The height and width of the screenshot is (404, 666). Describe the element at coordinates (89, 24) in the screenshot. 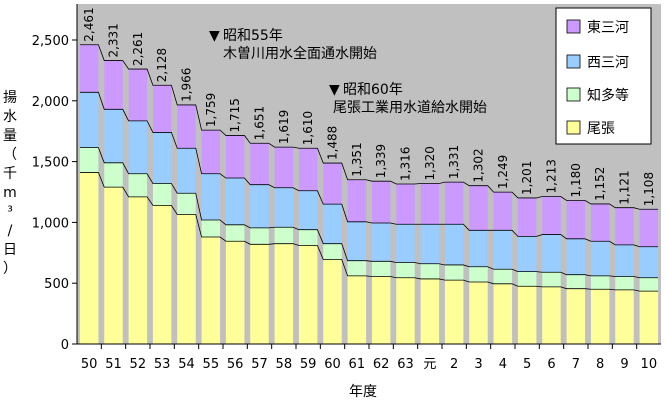

I see `total-label: 2,461` at that location.